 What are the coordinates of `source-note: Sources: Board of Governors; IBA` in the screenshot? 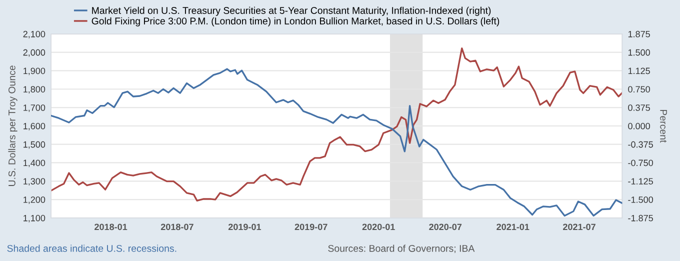 It's located at (401, 249).